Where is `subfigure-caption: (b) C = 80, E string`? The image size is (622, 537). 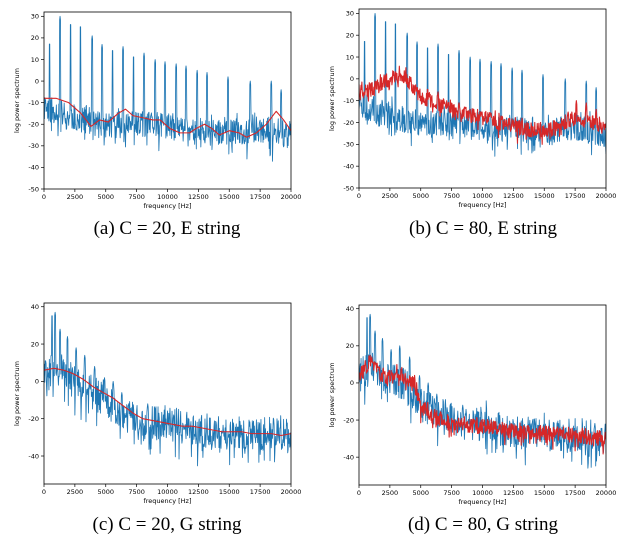 subfigure-caption: (b) C = 80, E string is located at coordinates (483, 228).